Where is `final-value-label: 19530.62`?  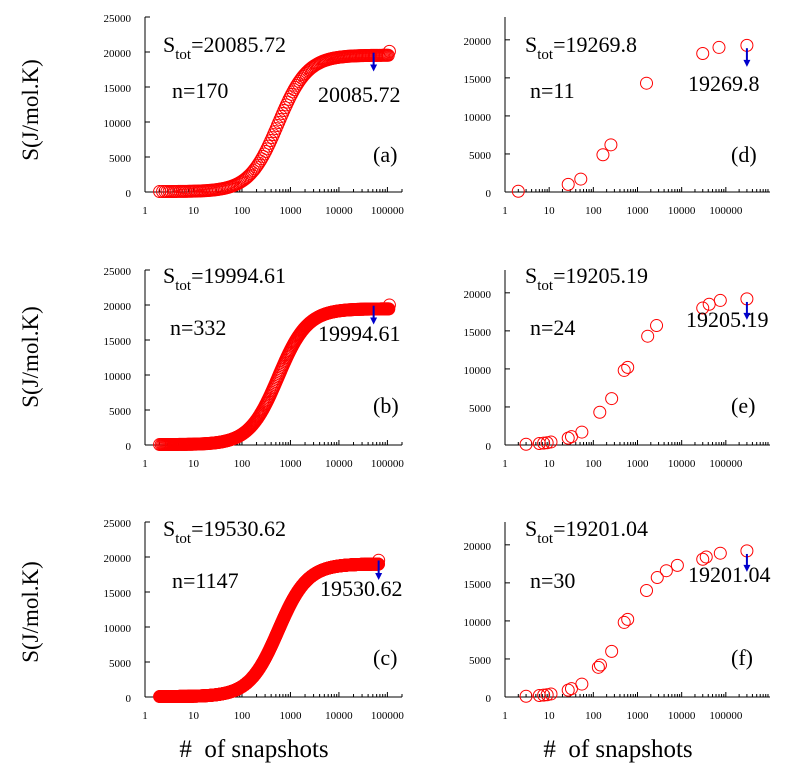
final-value-label: 19530.62 is located at coordinates (361, 588).